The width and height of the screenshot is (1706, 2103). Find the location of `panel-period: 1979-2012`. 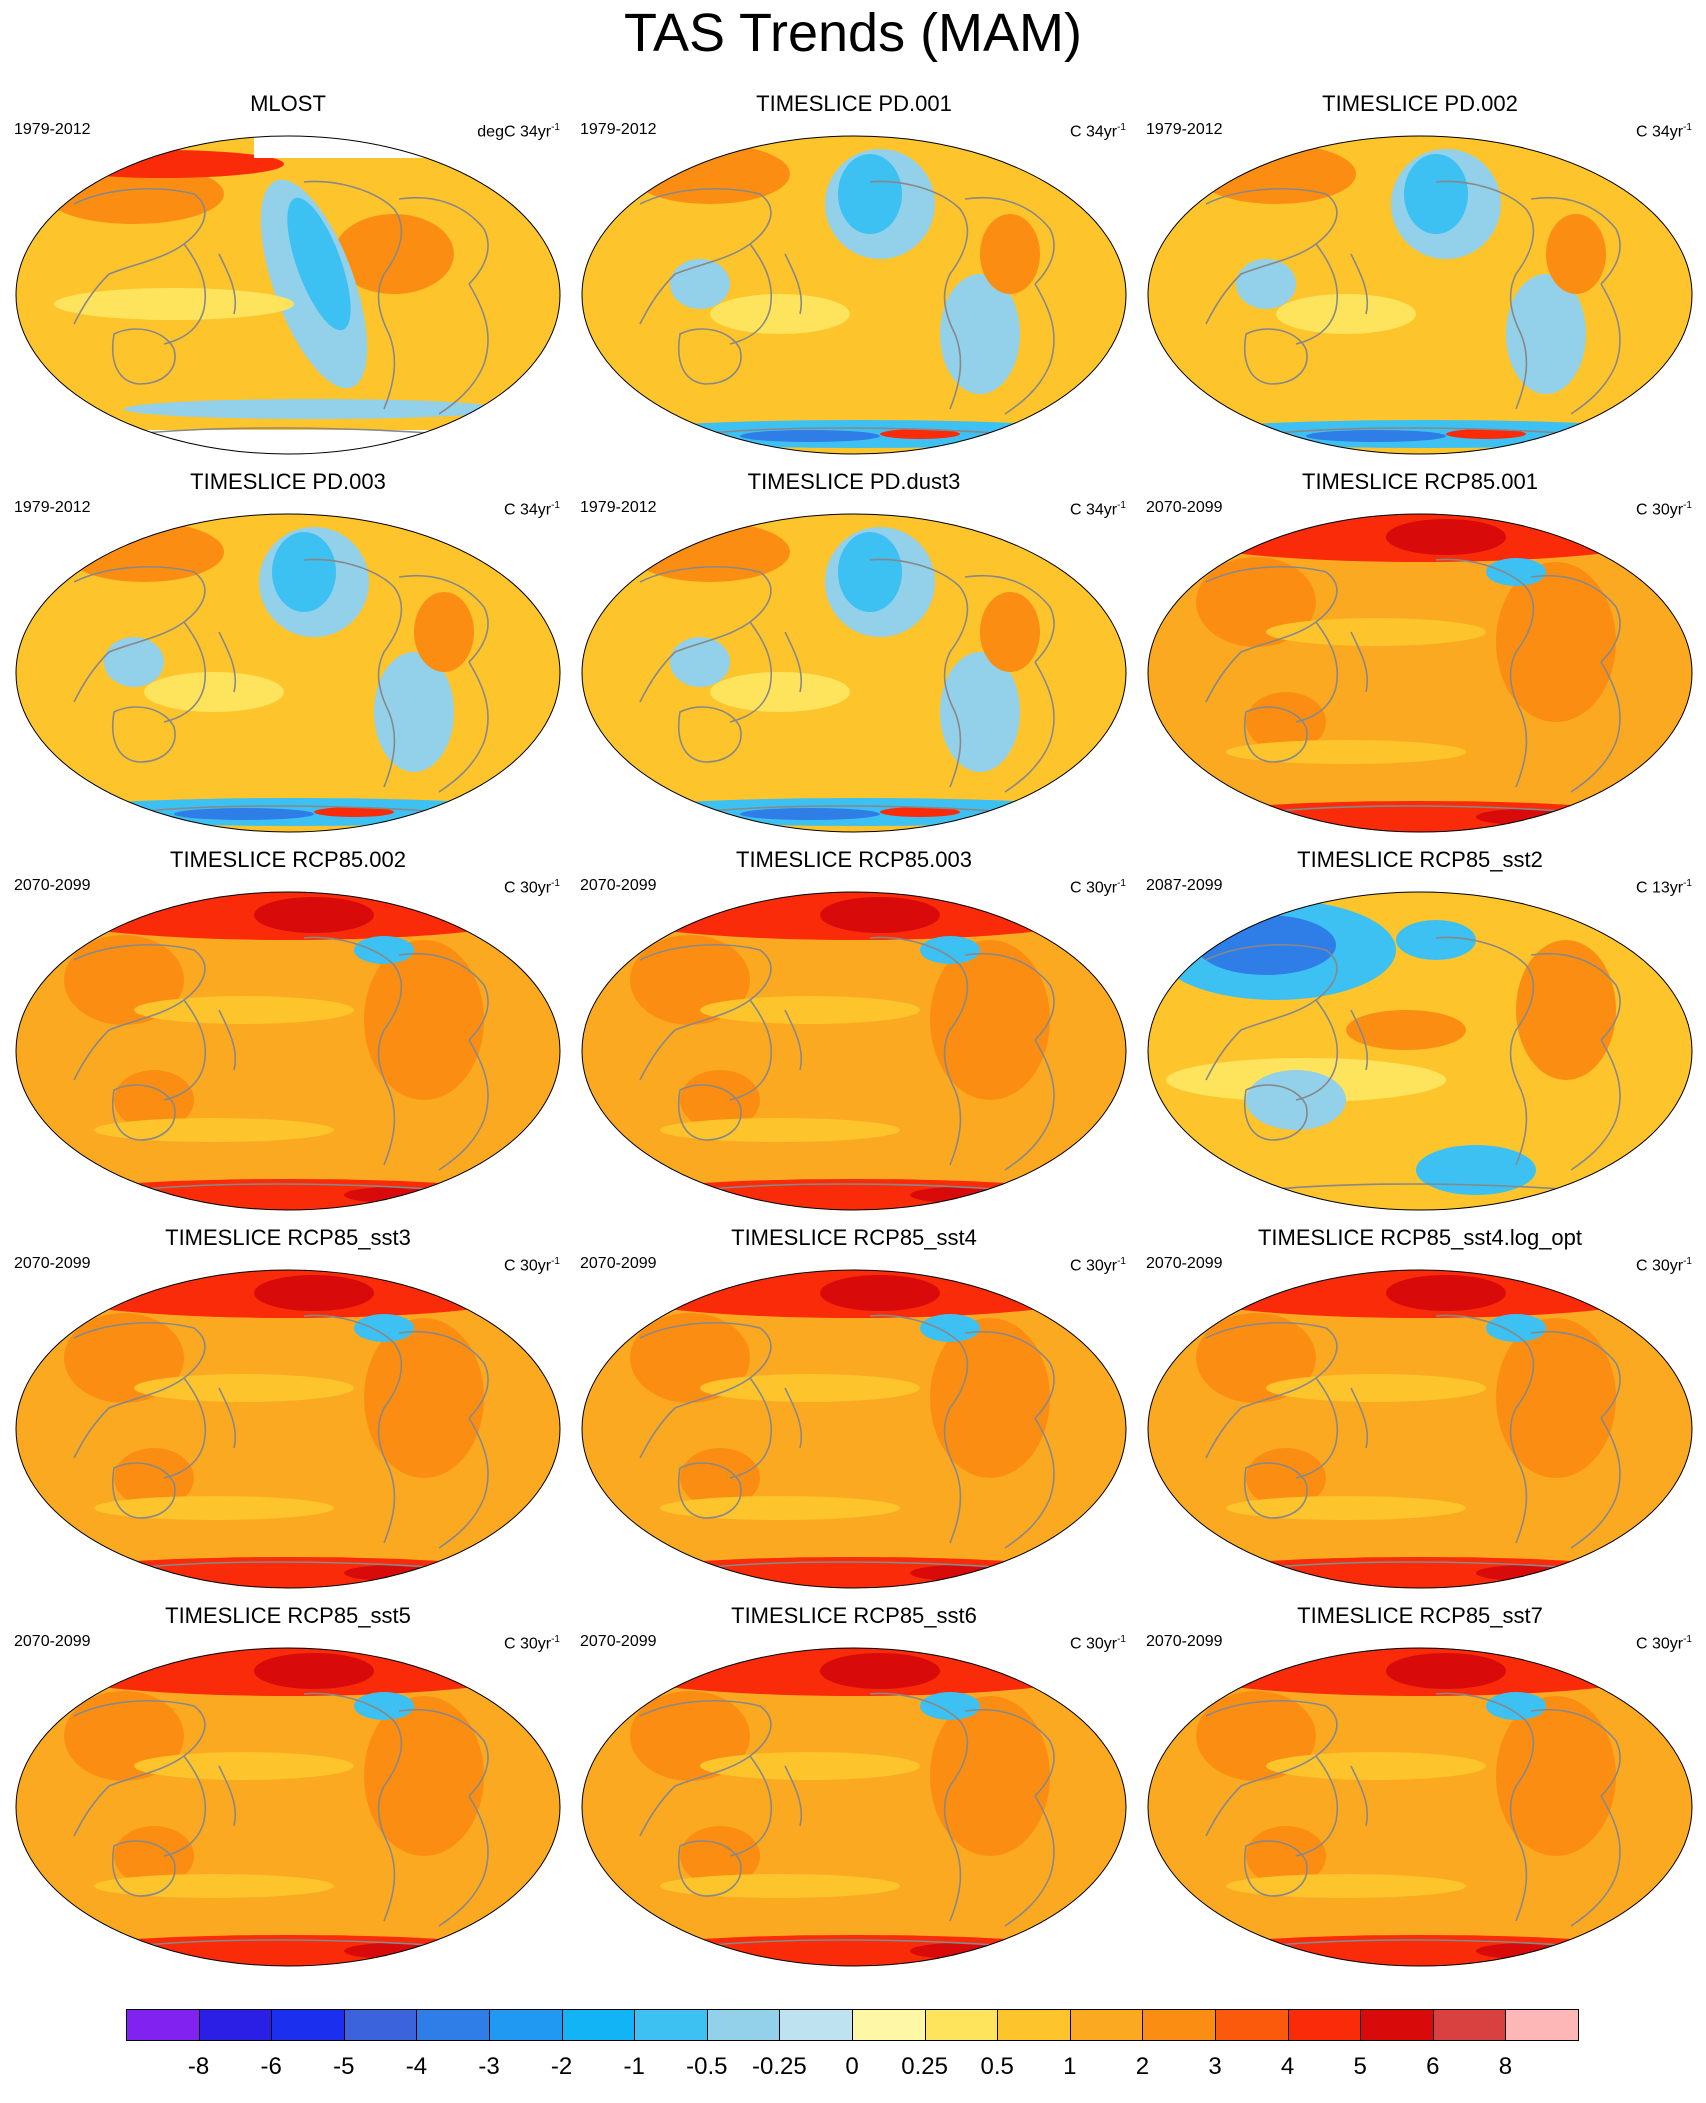

panel-period: 1979-2012 is located at coordinates (618, 507).